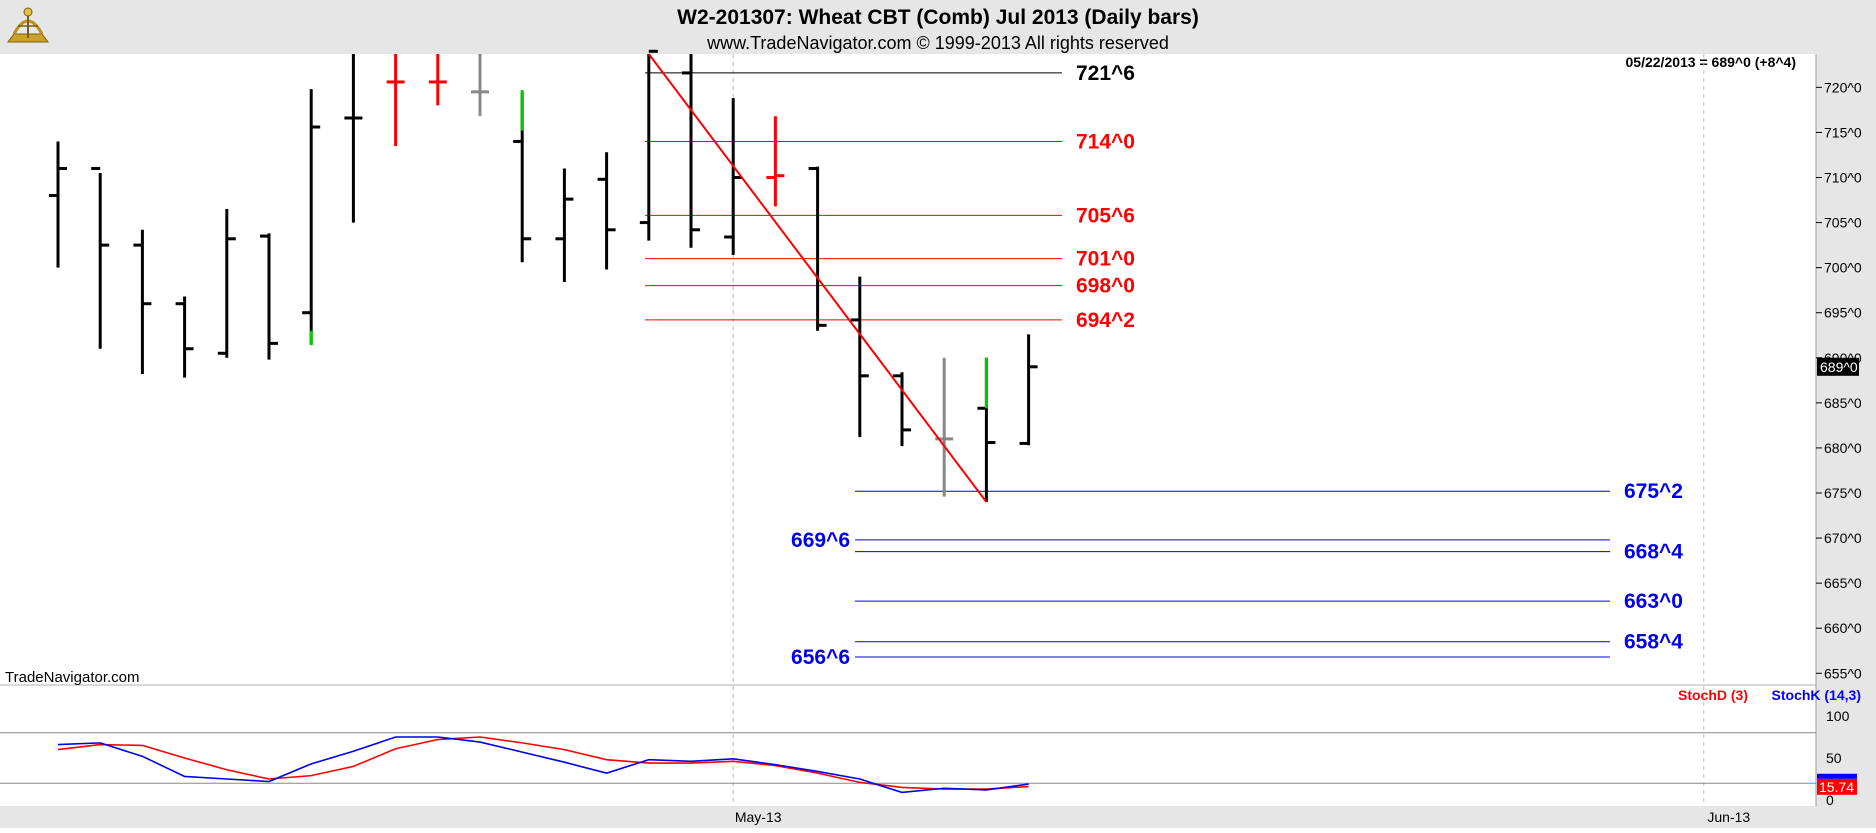 This screenshot has height=833, width=1876. What do you see at coordinates (1728, 817) in the screenshot?
I see `x-tick-label: Jun-13` at bounding box center [1728, 817].